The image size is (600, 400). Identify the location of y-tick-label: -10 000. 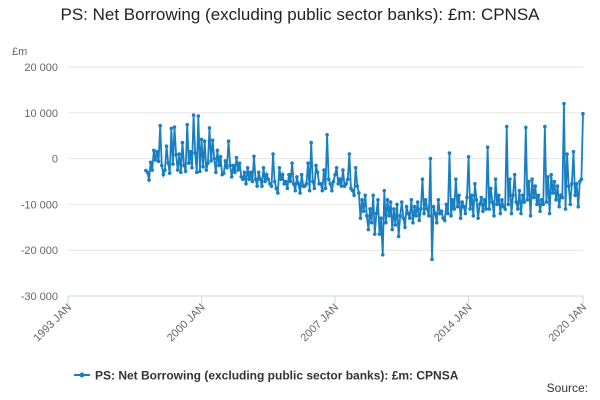
(39, 205).